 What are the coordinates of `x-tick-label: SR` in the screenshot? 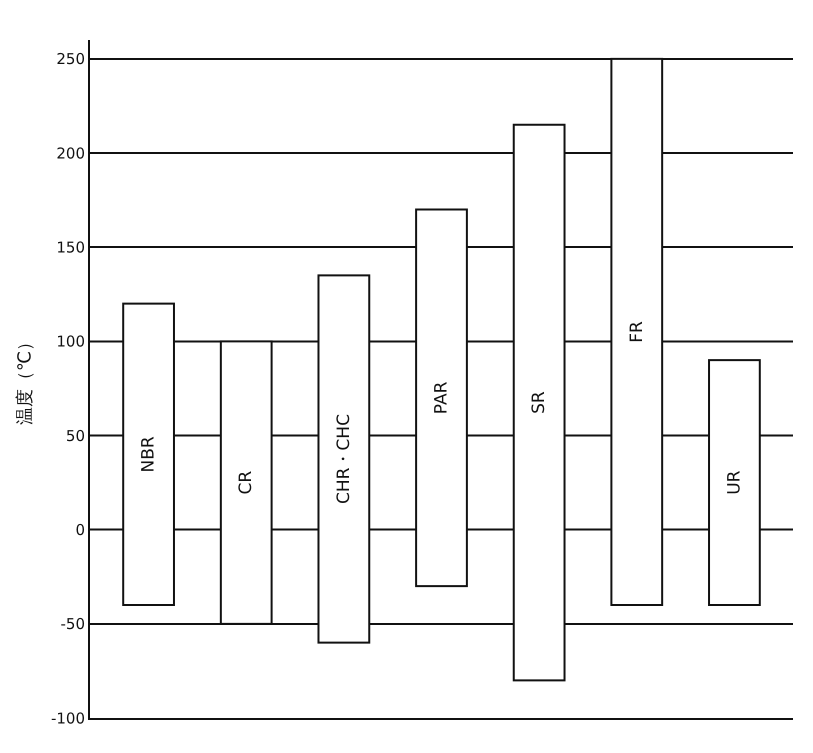 It's located at (539, 402).